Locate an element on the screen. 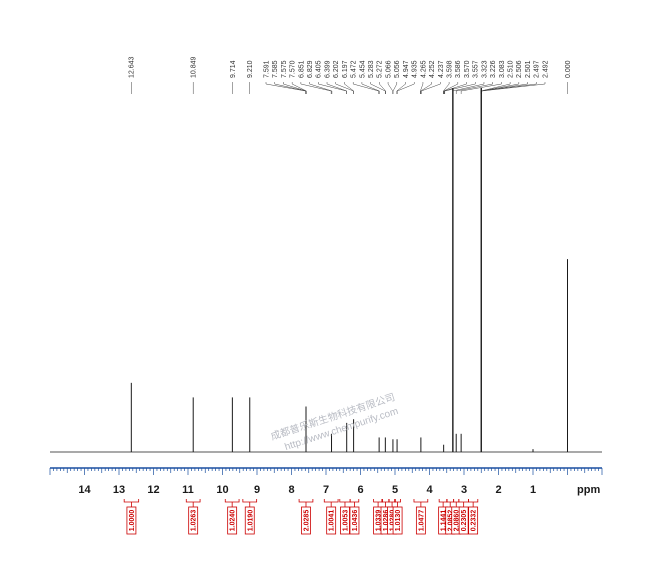  peak-shift-label: 2.506 is located at coordinates (519, 69).